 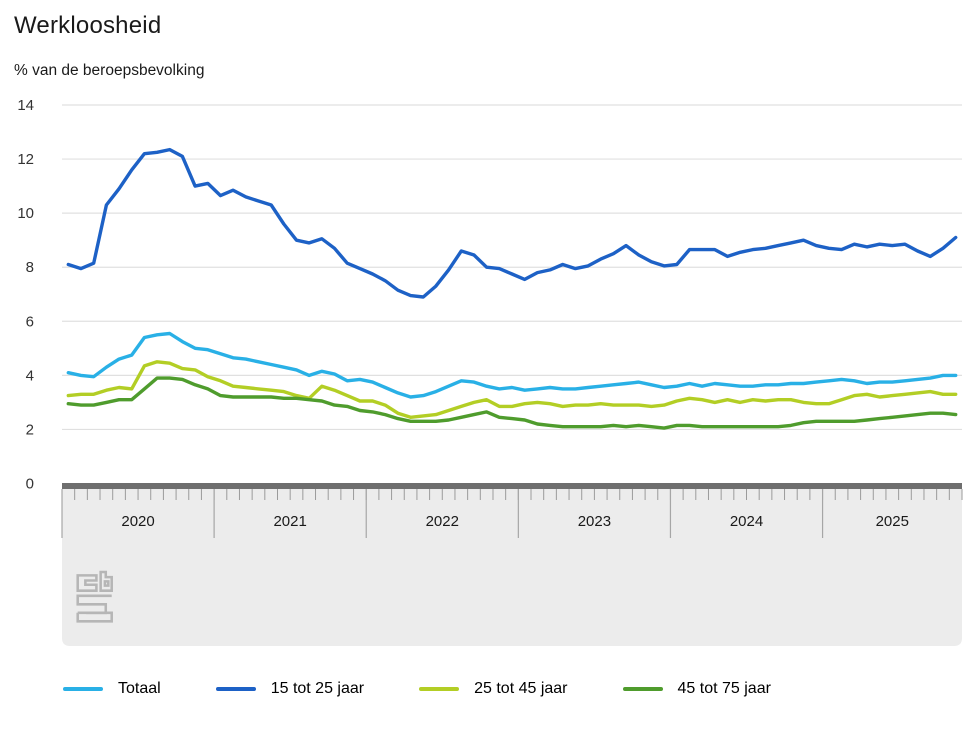 I want to click on svg-text: 14, so click(x=25, y=105).